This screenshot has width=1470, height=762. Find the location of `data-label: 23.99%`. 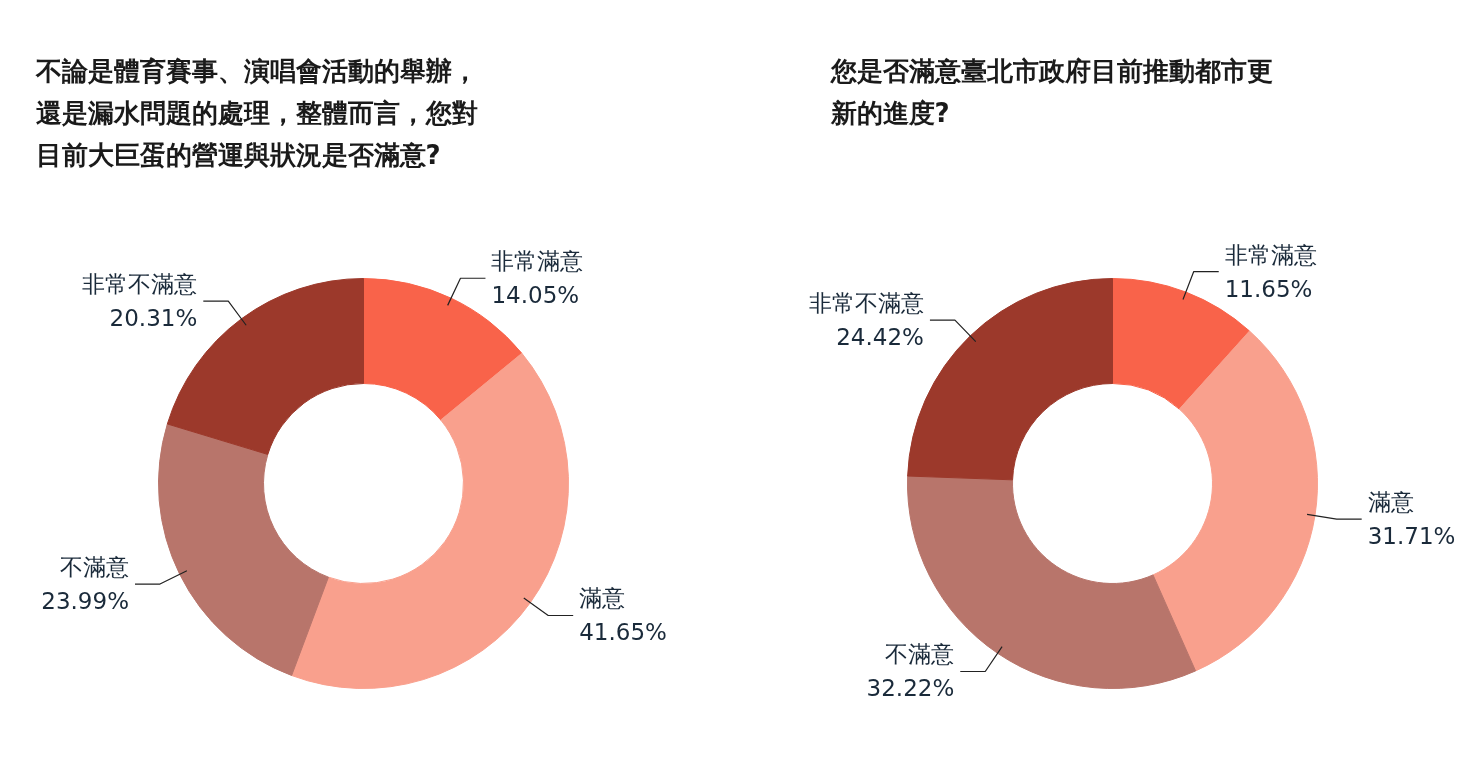

data-label: 23.99% is located at coordinates (85, 601).